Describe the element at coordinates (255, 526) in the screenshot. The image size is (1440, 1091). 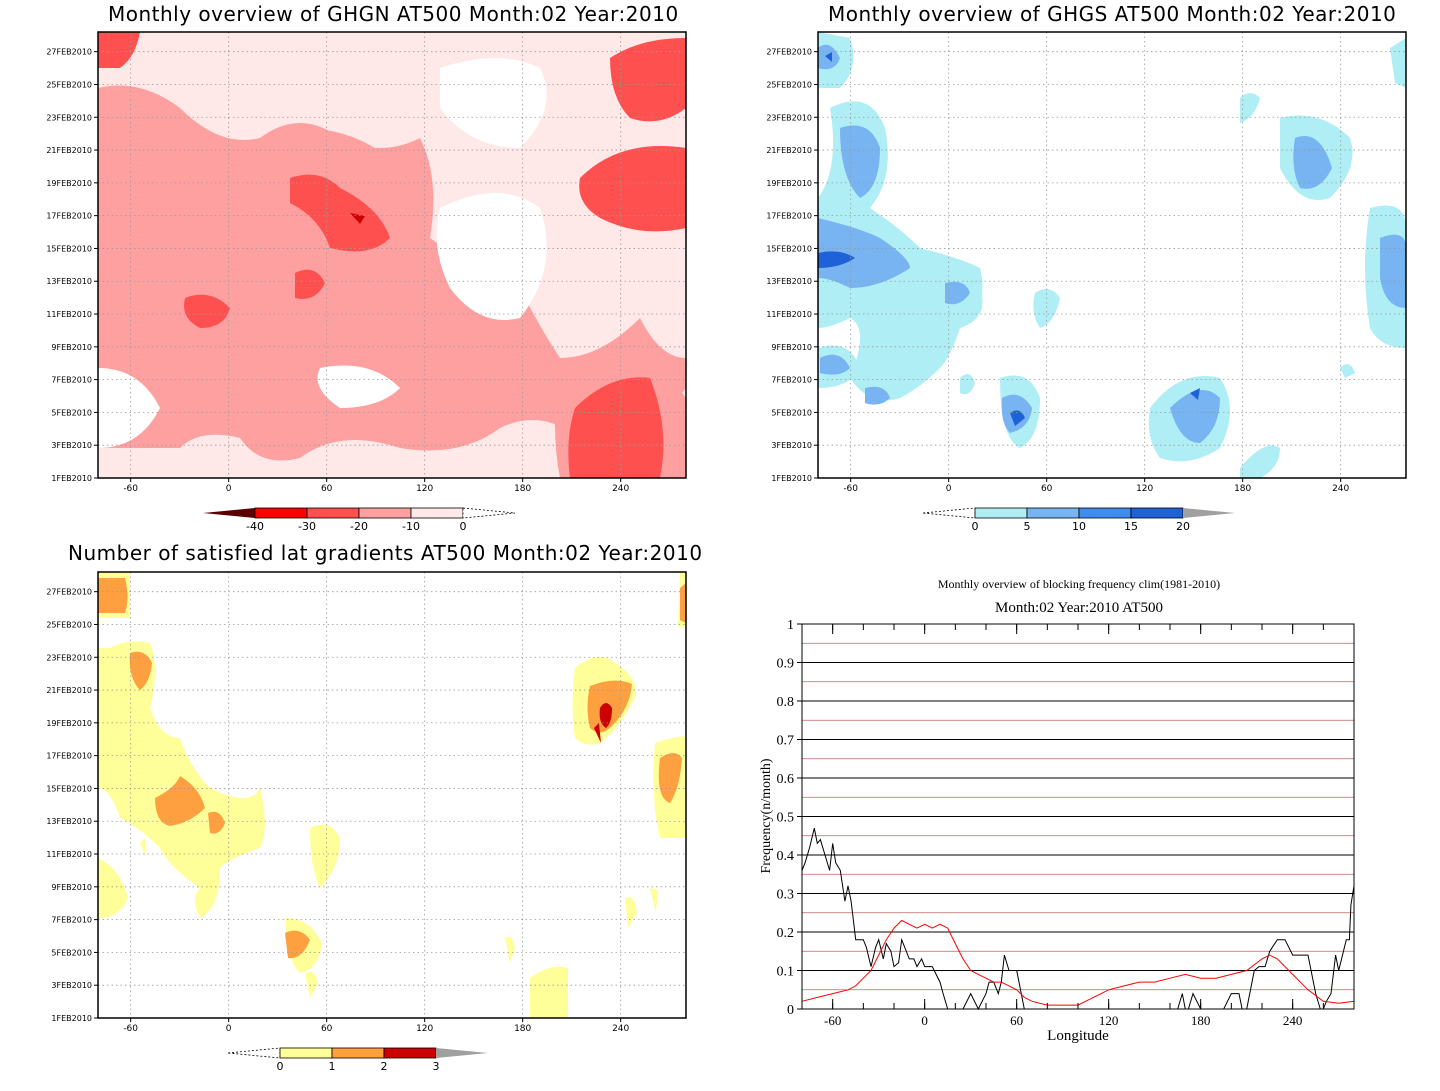
I see `colorbar-label: -40` at that location.